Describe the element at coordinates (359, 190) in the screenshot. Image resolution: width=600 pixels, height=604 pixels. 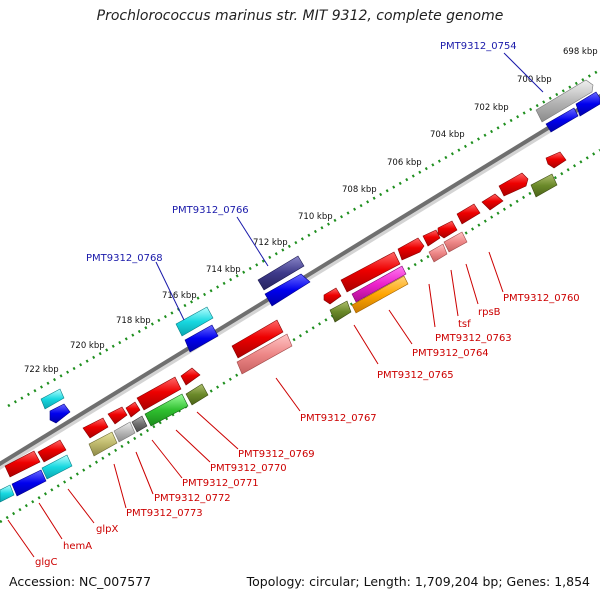
I see `kbp-label: 708 kbp` at that location.